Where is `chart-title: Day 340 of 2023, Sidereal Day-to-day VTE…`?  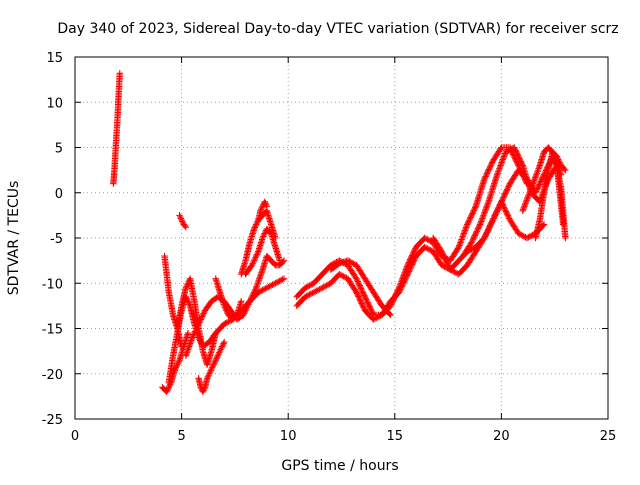 chart-title: Day 340 of 2023, Sidereal Day-to-day VTE… is located at coordinates (337, 29).